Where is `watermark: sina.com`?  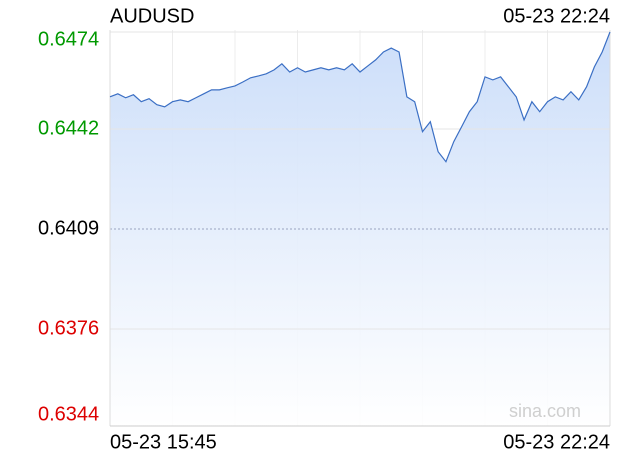 watermark: sina.com is located at coordinates (545, 411).